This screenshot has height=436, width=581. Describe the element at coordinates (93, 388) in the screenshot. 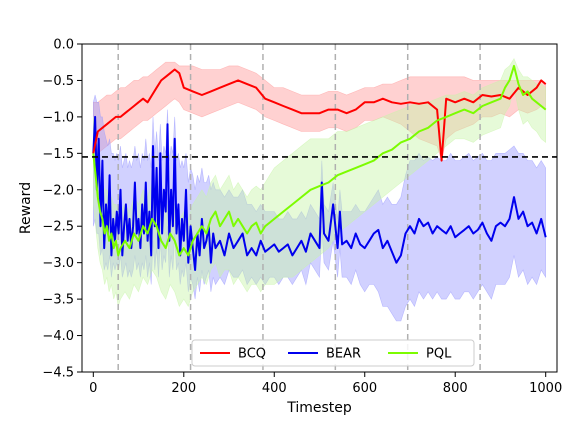

I see `x-tick-label: 0` at that location.